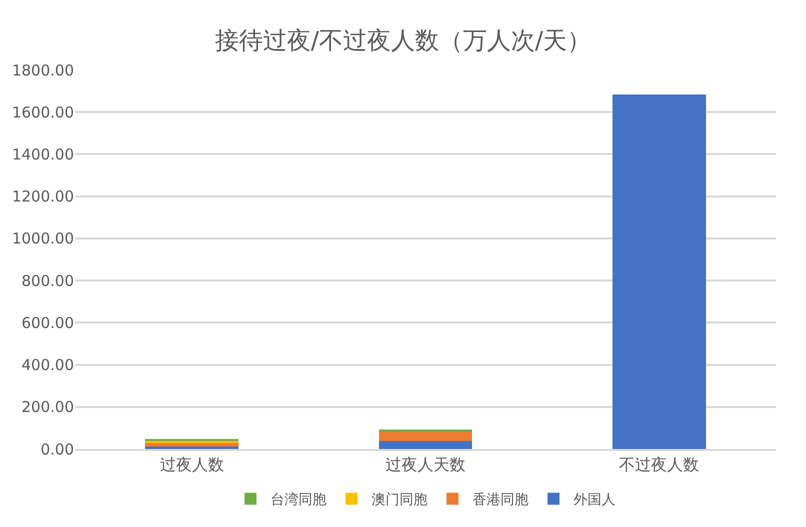  Describe the element at coordinates (48, 365) in the screenshot. I see `y-tick-label: 400.00` at that location.